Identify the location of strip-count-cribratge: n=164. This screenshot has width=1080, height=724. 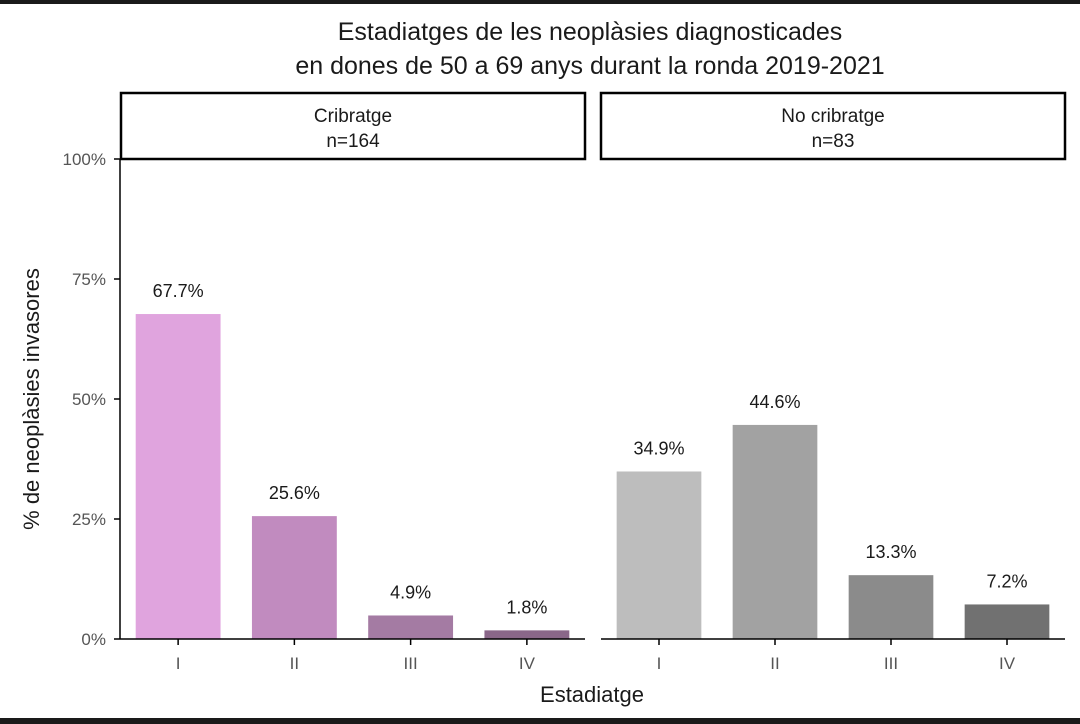
(353, 141).